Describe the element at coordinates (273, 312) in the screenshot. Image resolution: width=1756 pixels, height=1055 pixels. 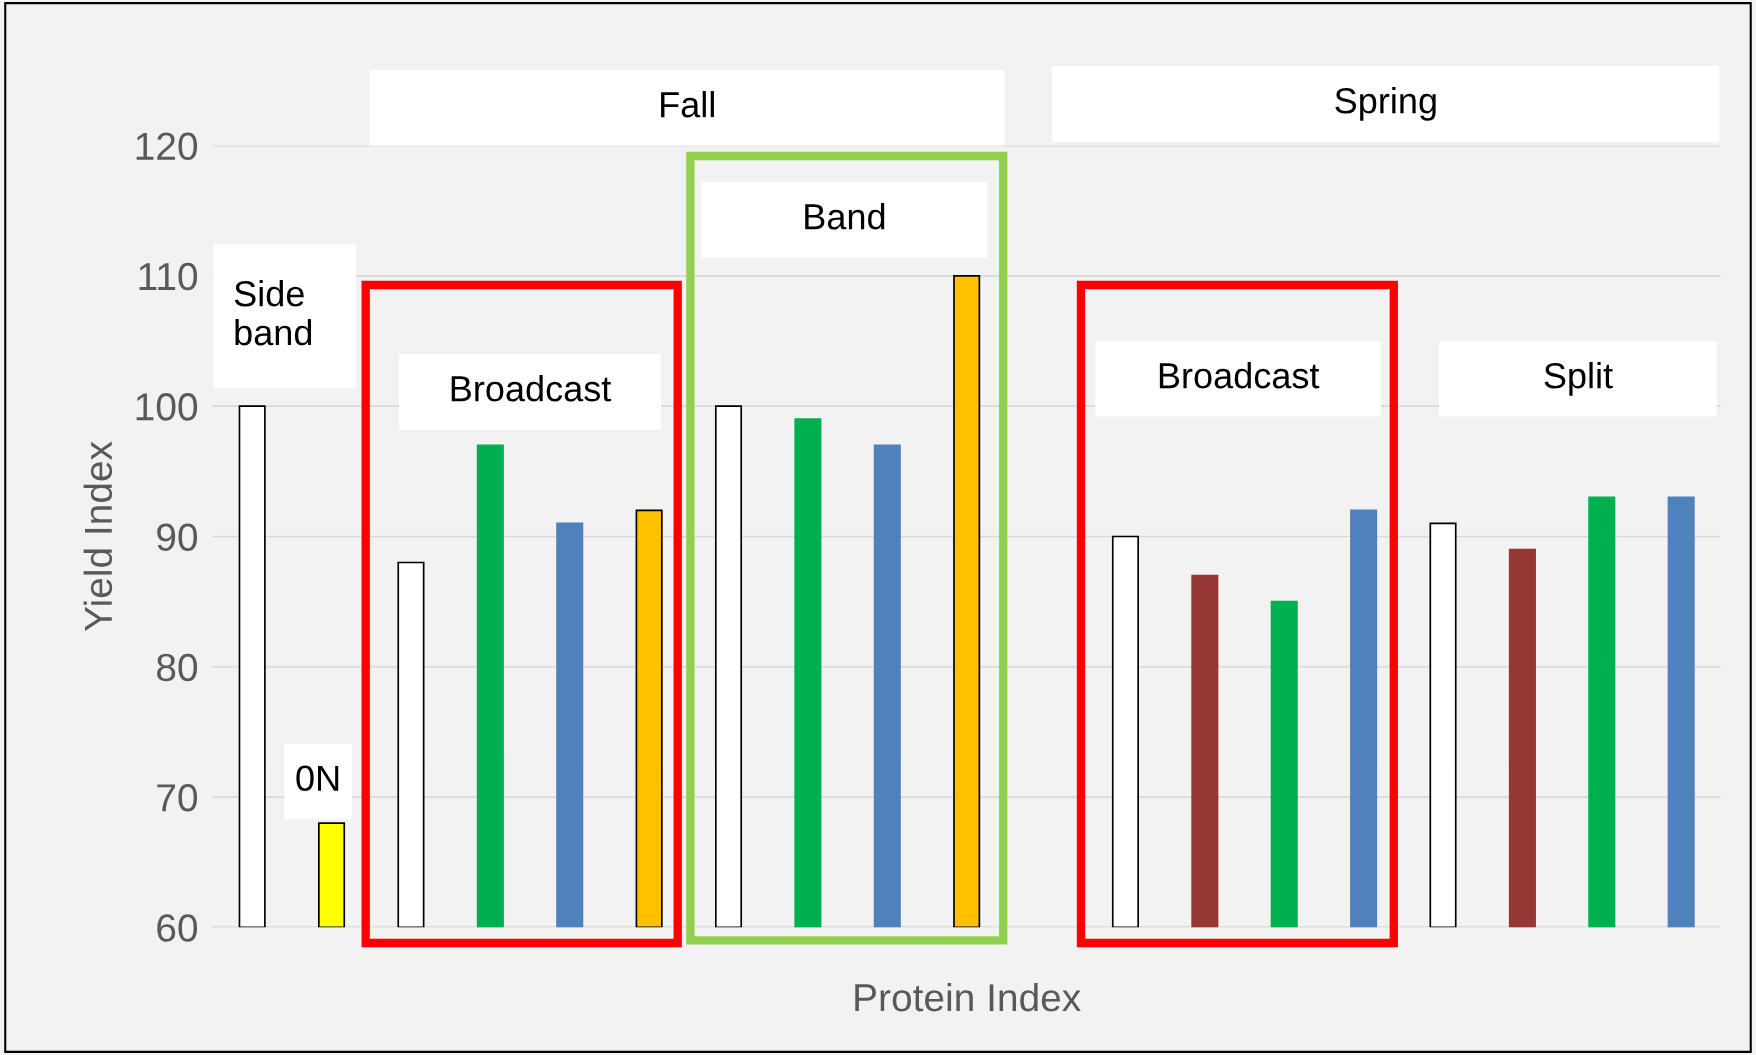
I see `annotation: Side band` at that location.